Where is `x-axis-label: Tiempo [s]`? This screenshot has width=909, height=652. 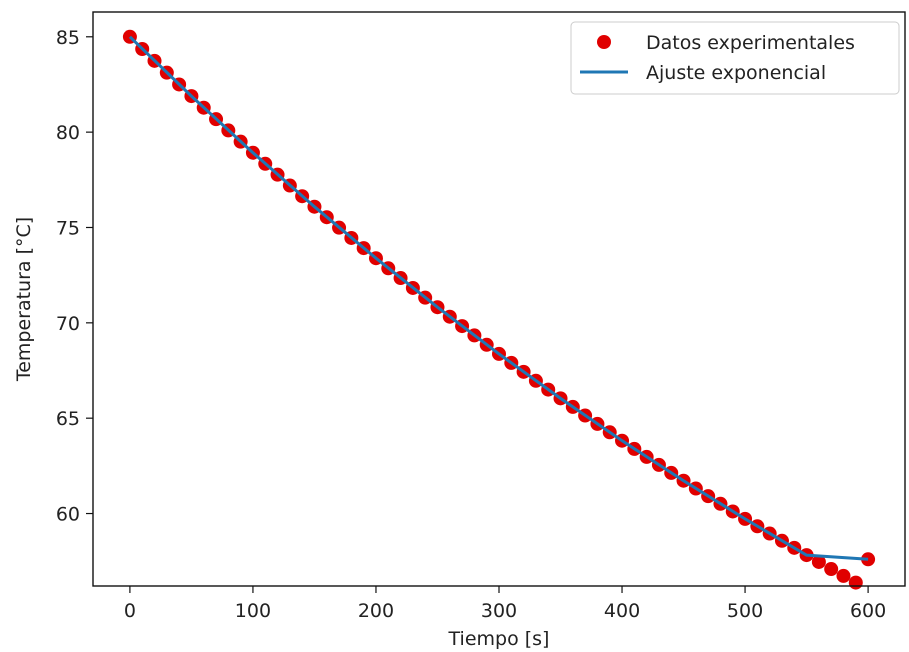
x-axis-label: Tiempo [s] is located at coordinates (499, 639).